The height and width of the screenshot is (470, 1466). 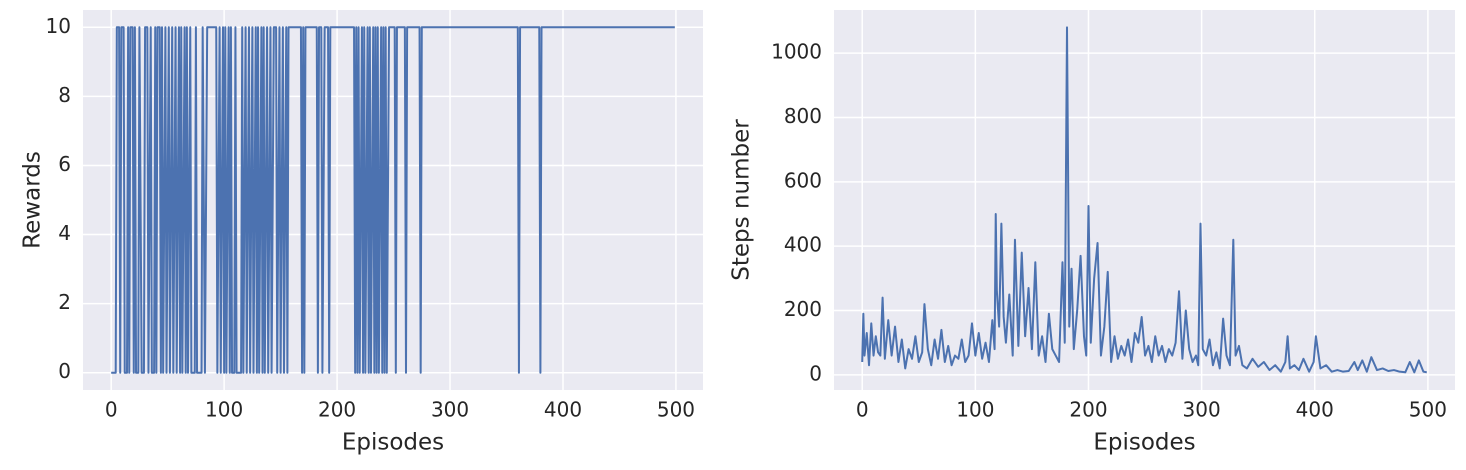 I want to click on y-axis-label: Steps number, so click(x=742, y=200).